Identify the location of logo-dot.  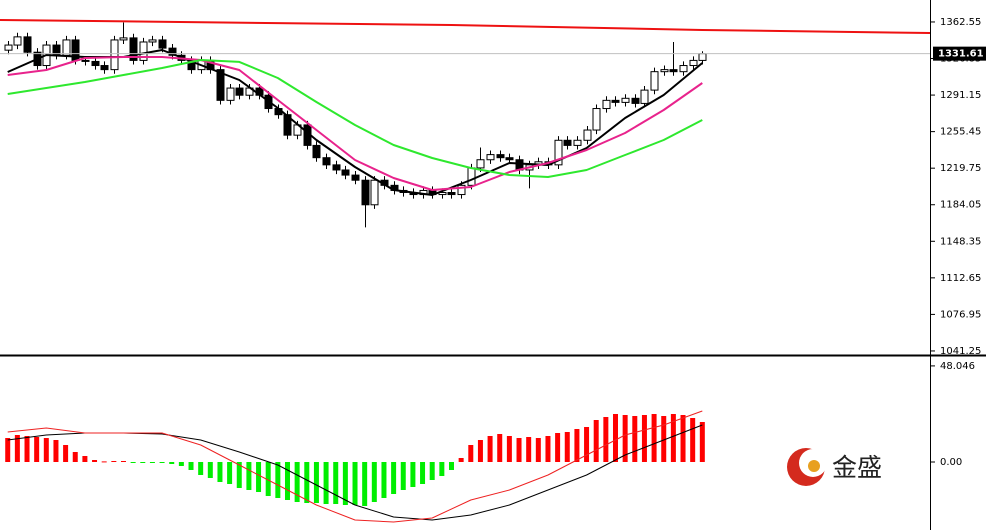
(814, 466).